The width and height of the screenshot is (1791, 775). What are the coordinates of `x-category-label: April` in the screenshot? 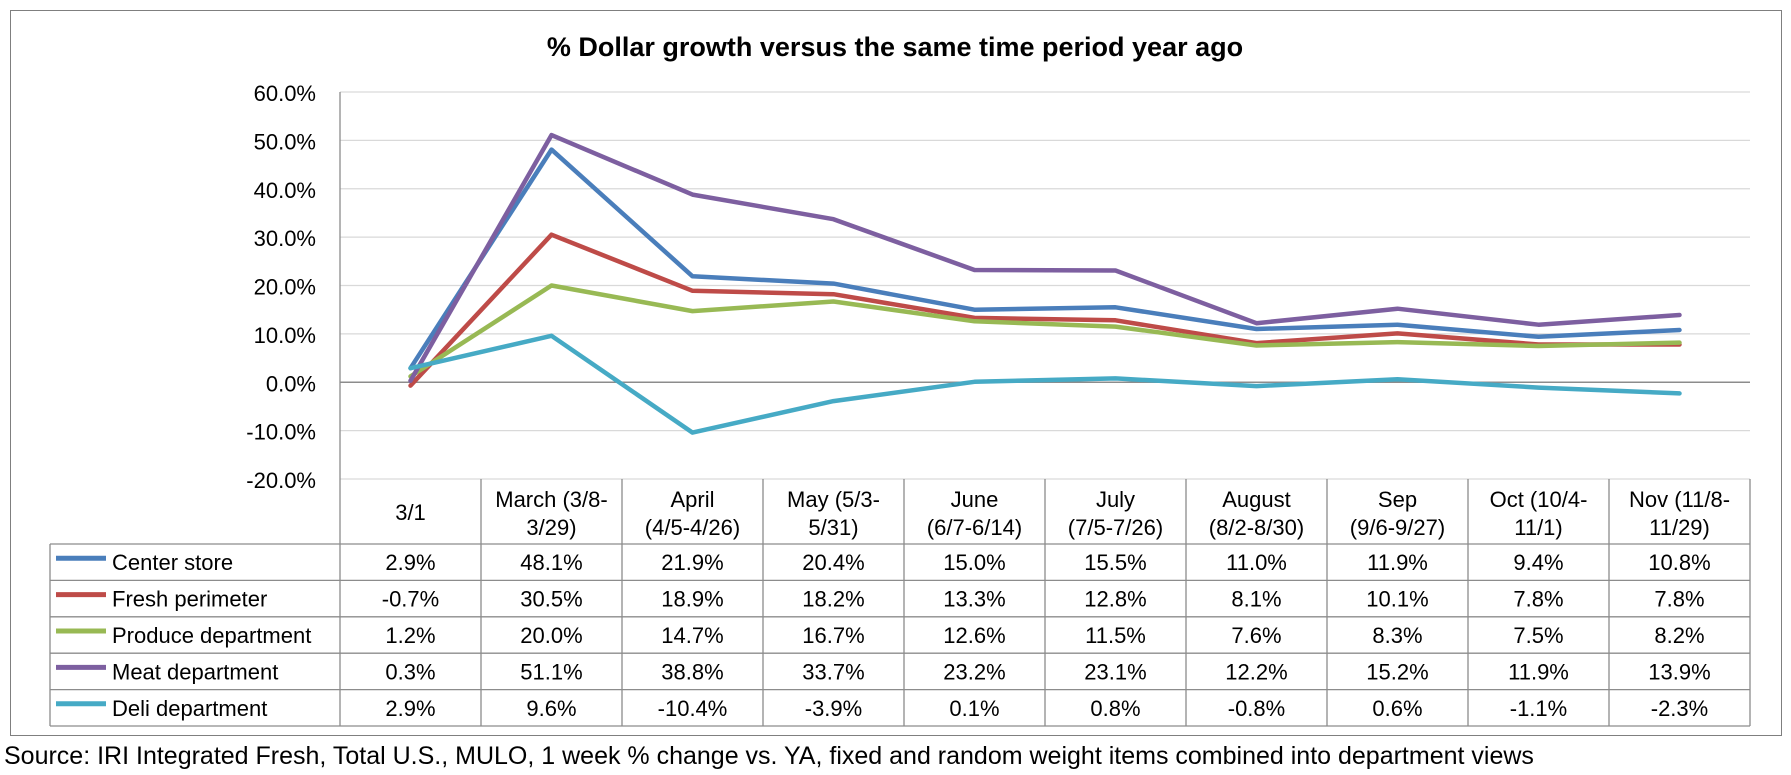 It's located at (692, 499).